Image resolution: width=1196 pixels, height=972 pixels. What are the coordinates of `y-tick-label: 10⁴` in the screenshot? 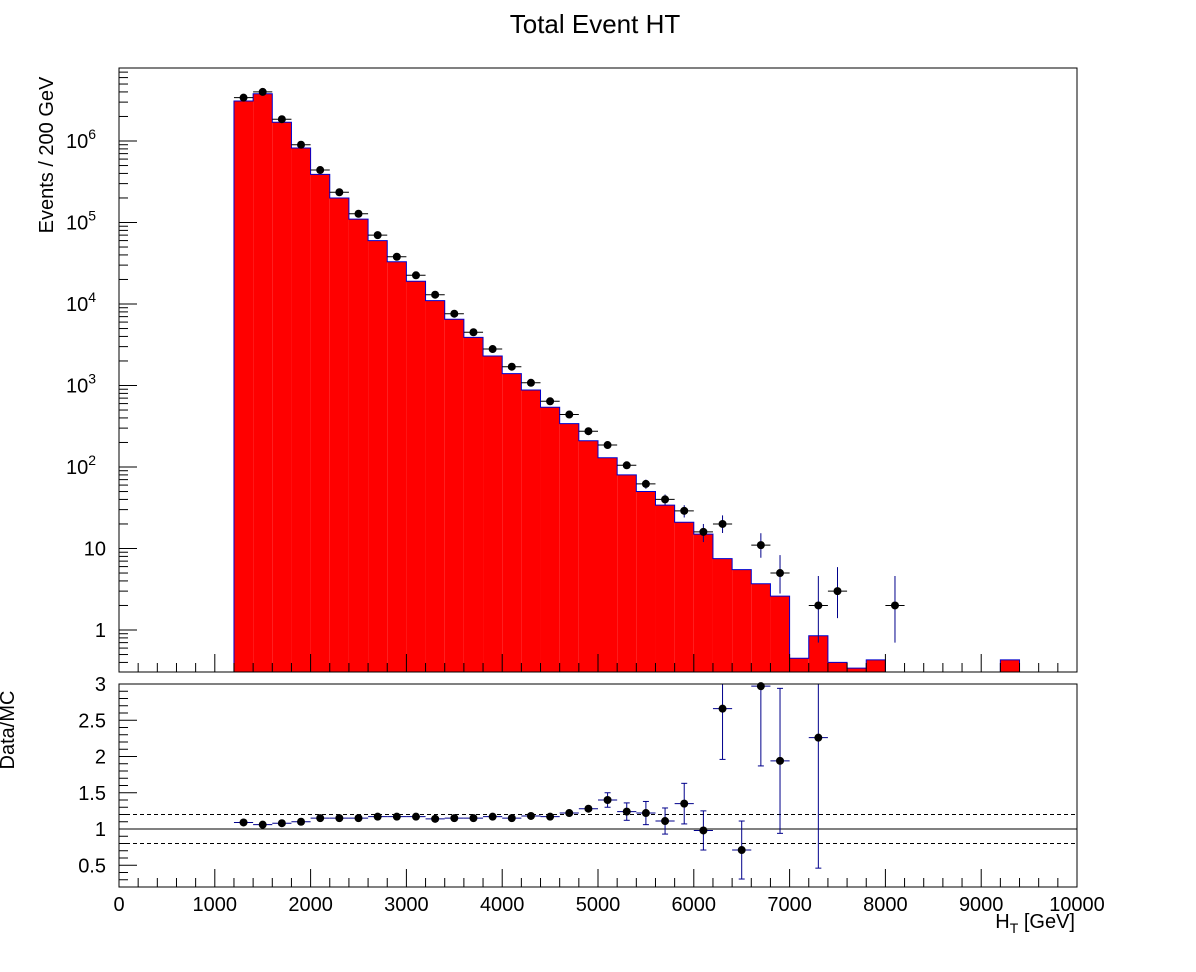 It's located at (81, 302).